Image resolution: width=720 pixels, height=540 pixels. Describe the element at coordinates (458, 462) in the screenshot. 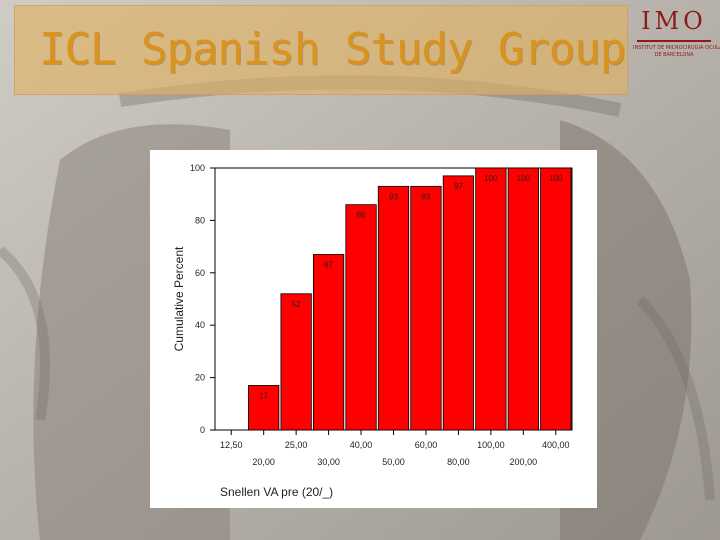

I see `x-tick-label: 80,00` at that location.